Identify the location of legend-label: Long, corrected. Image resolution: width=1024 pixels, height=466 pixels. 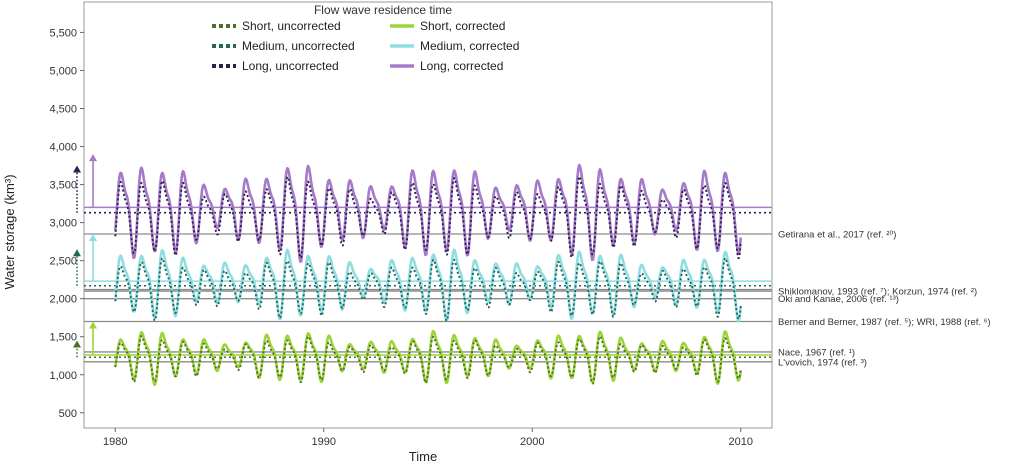
(461, 66).